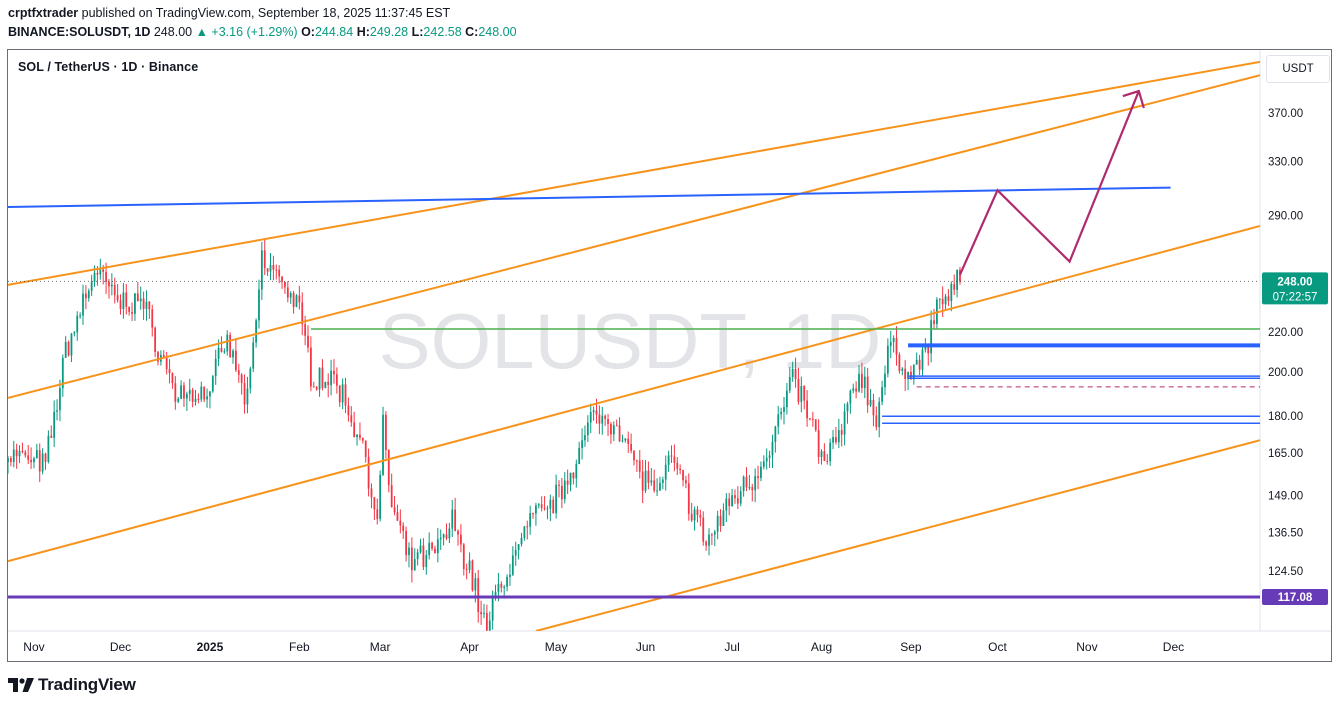  Describe the element at coordinates (1294, 282) in the screenshot. I see `last-price-label: 248.00` at that location.